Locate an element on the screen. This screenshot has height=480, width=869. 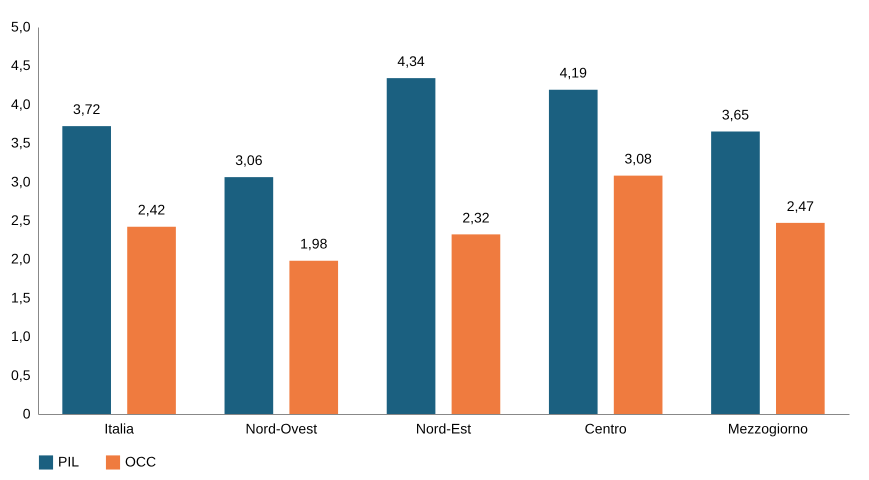
y-tick-label: 2,0 is located at coordinates (21, 258).